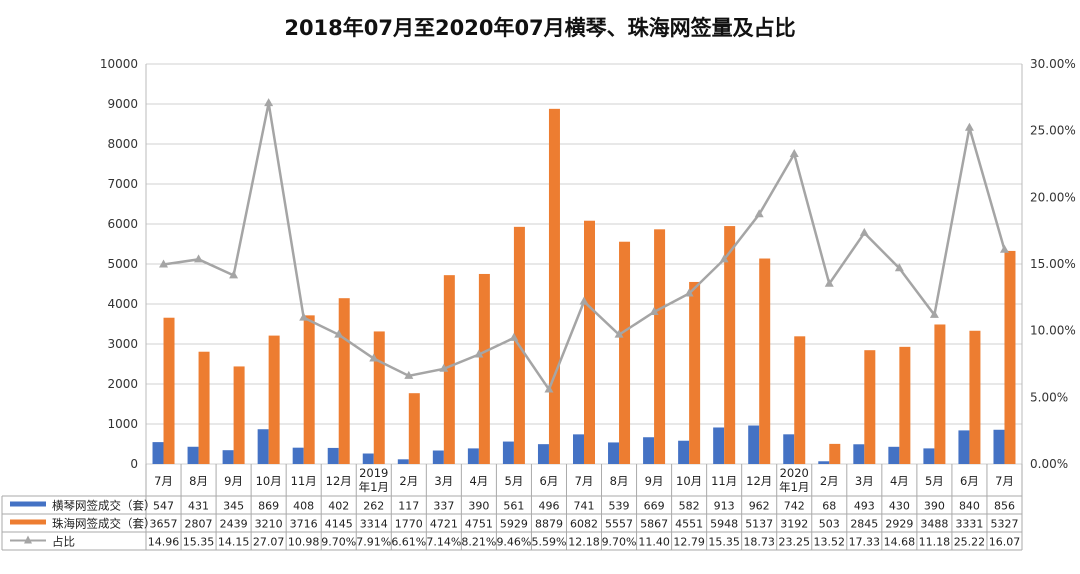 The width and height of the screenshot is (1080, 574). What do you see at coordinates (584, 506) in the screenshot?
I see `data-table-cell: 741` at bounding box center [584, 506].